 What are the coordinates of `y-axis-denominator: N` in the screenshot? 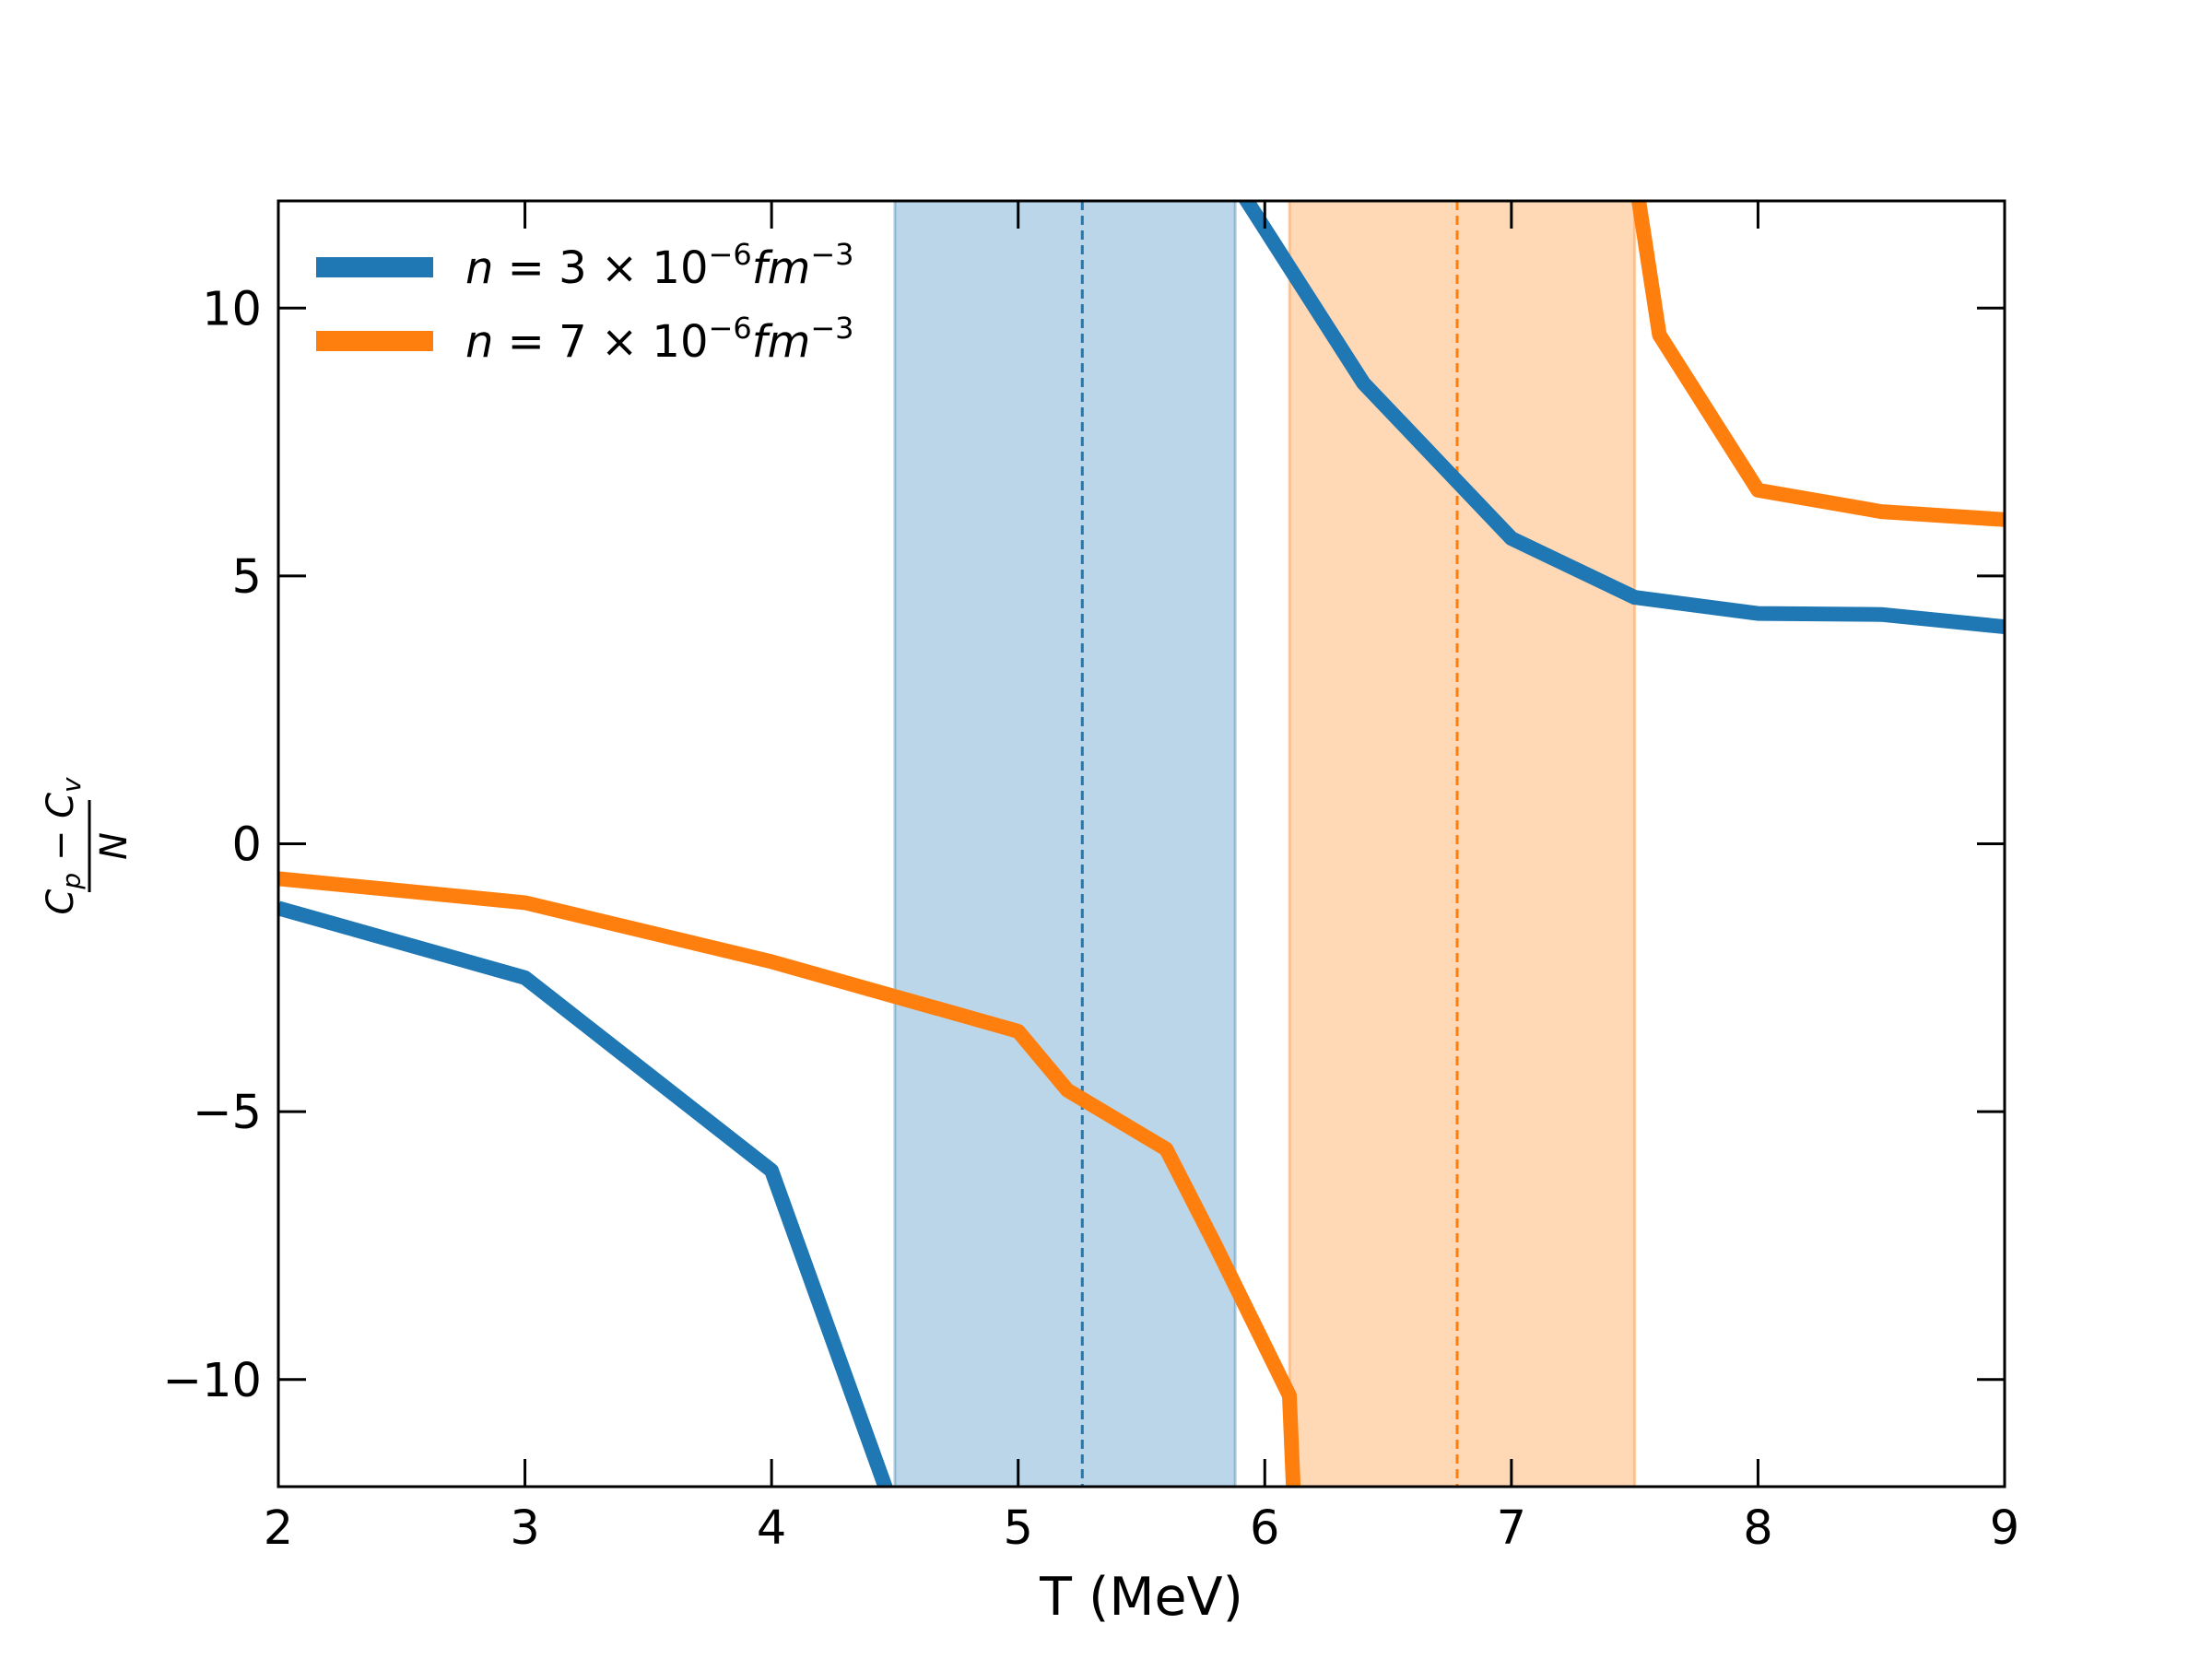 It's located at (114, 846).